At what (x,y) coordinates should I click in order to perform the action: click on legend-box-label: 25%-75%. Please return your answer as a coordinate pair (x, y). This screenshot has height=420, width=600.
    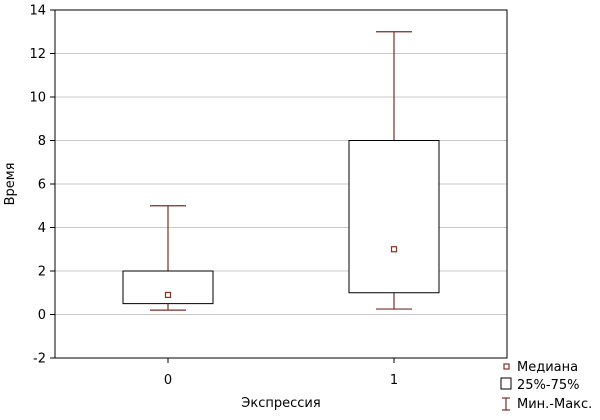
    Looking at the image, I should click on (548, 385).